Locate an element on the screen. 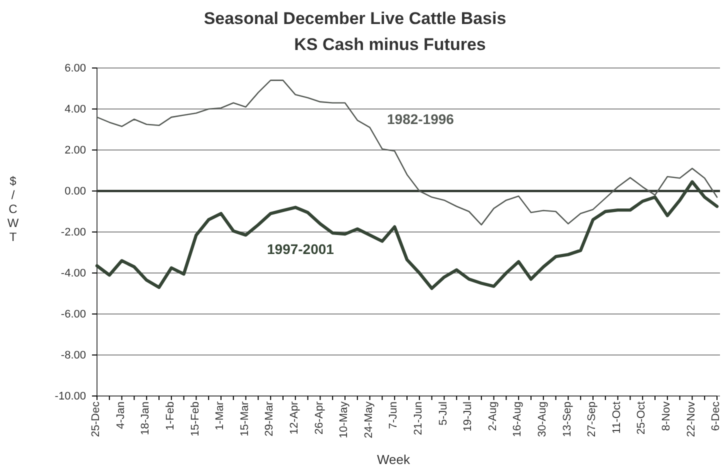 This screenshot has width=725, height=470. y-tick-label: -8.00 is located at coordinates (73, 356).